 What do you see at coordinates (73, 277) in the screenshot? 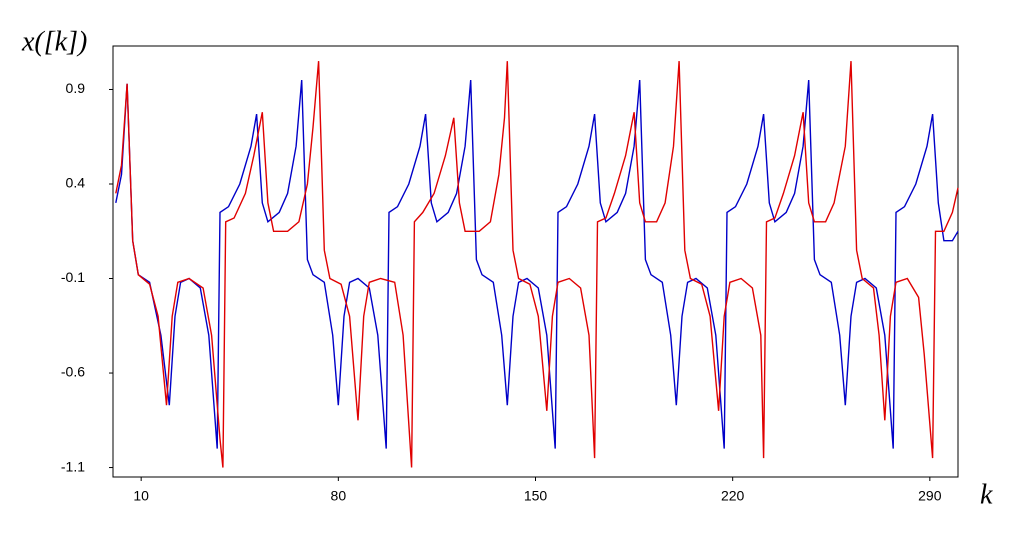
I see `y-tick-label: -0.1` at bounding box center [73, 277].